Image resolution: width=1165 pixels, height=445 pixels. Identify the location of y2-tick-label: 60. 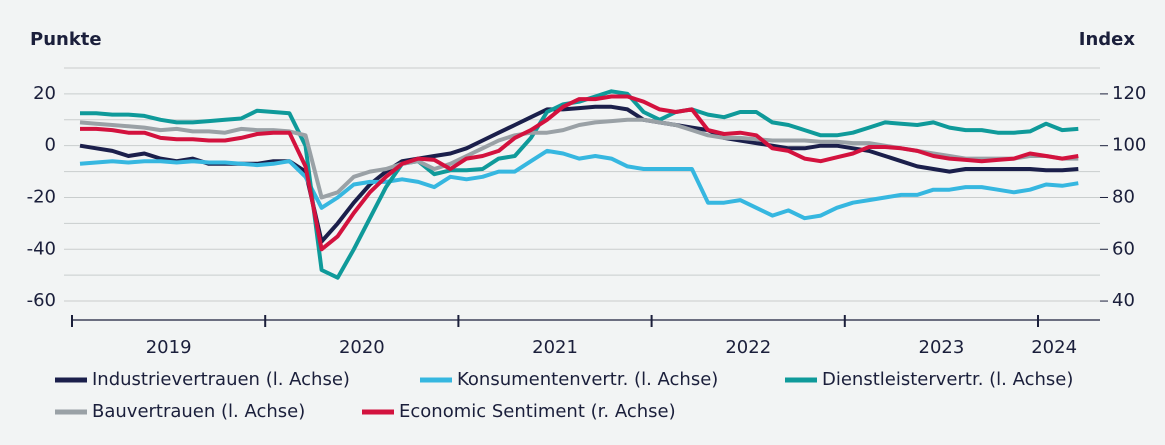
(1123, 248).